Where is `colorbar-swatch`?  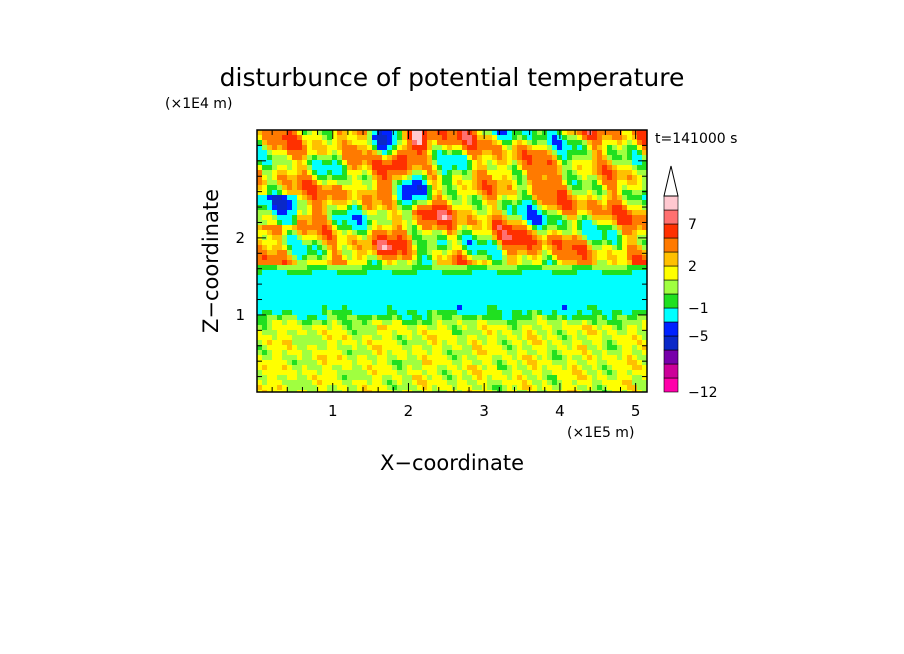 colorbar-swatch is located at coordinates (671, 287).